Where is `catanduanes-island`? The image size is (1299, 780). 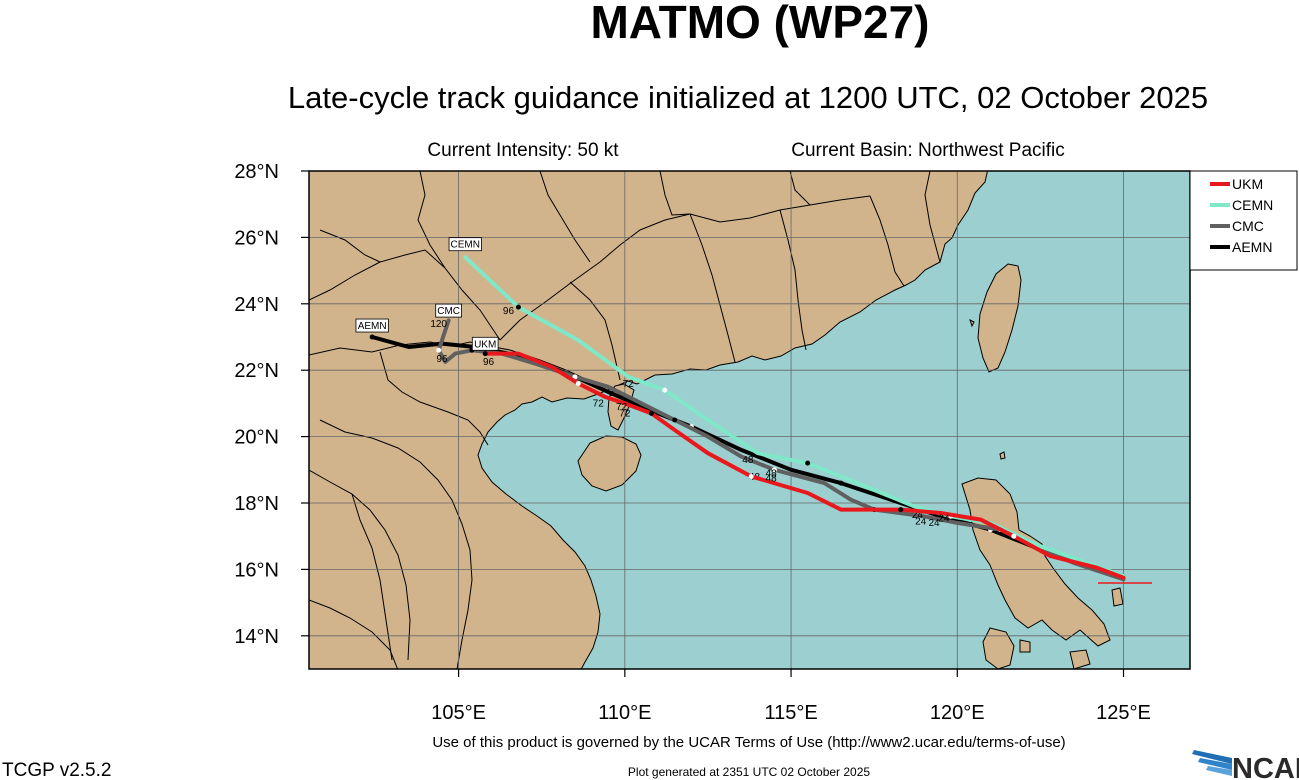
catanduanes-island is located at coordinates (1117, 597).